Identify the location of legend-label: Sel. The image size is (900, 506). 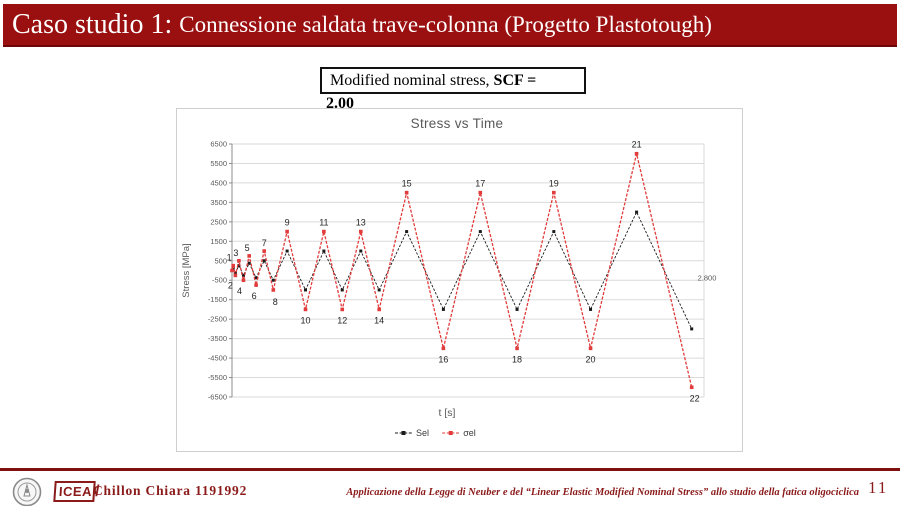
(422, 433).